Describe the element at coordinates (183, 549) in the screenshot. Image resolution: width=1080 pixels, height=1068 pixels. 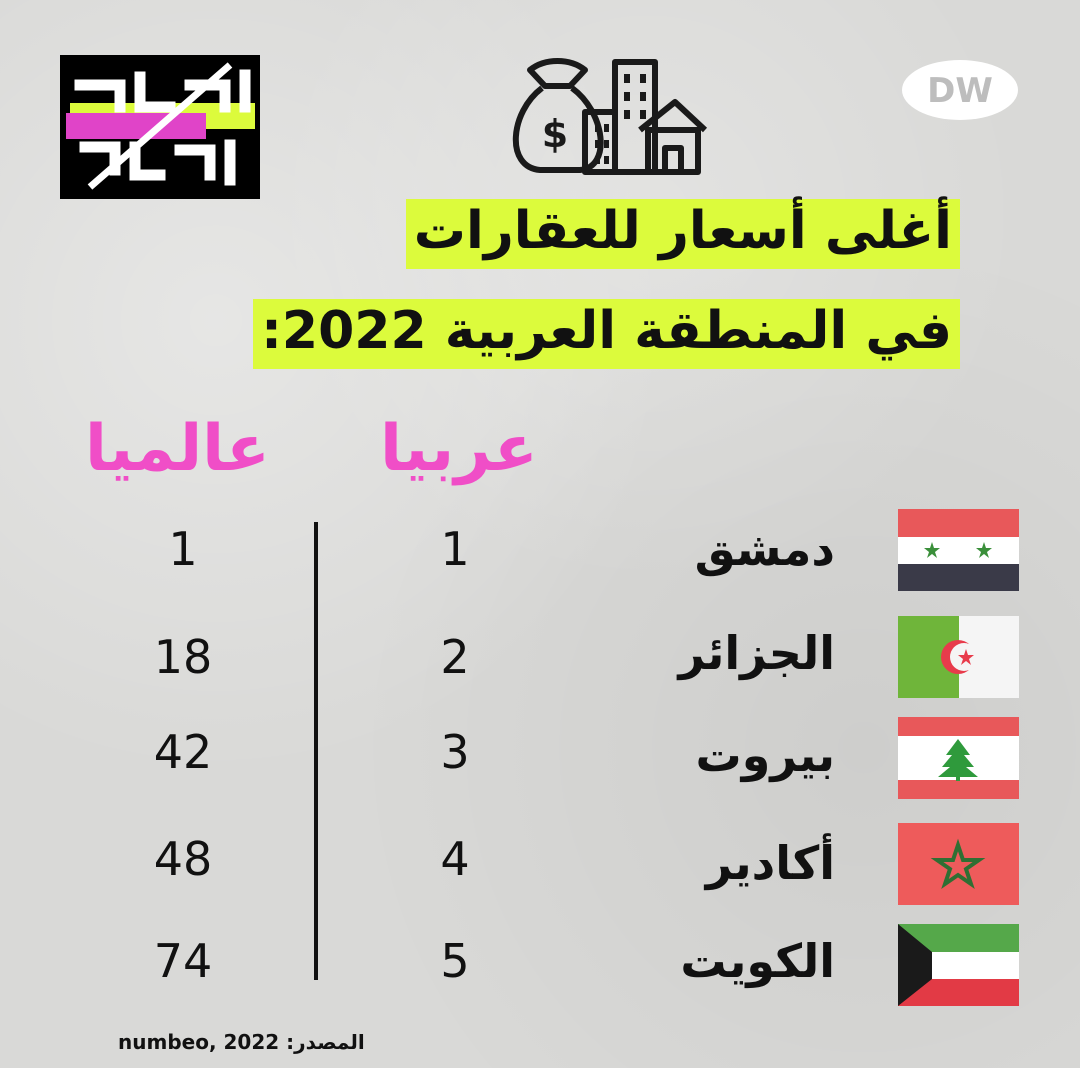
I see `world-rank-damascus: 1` at that location.